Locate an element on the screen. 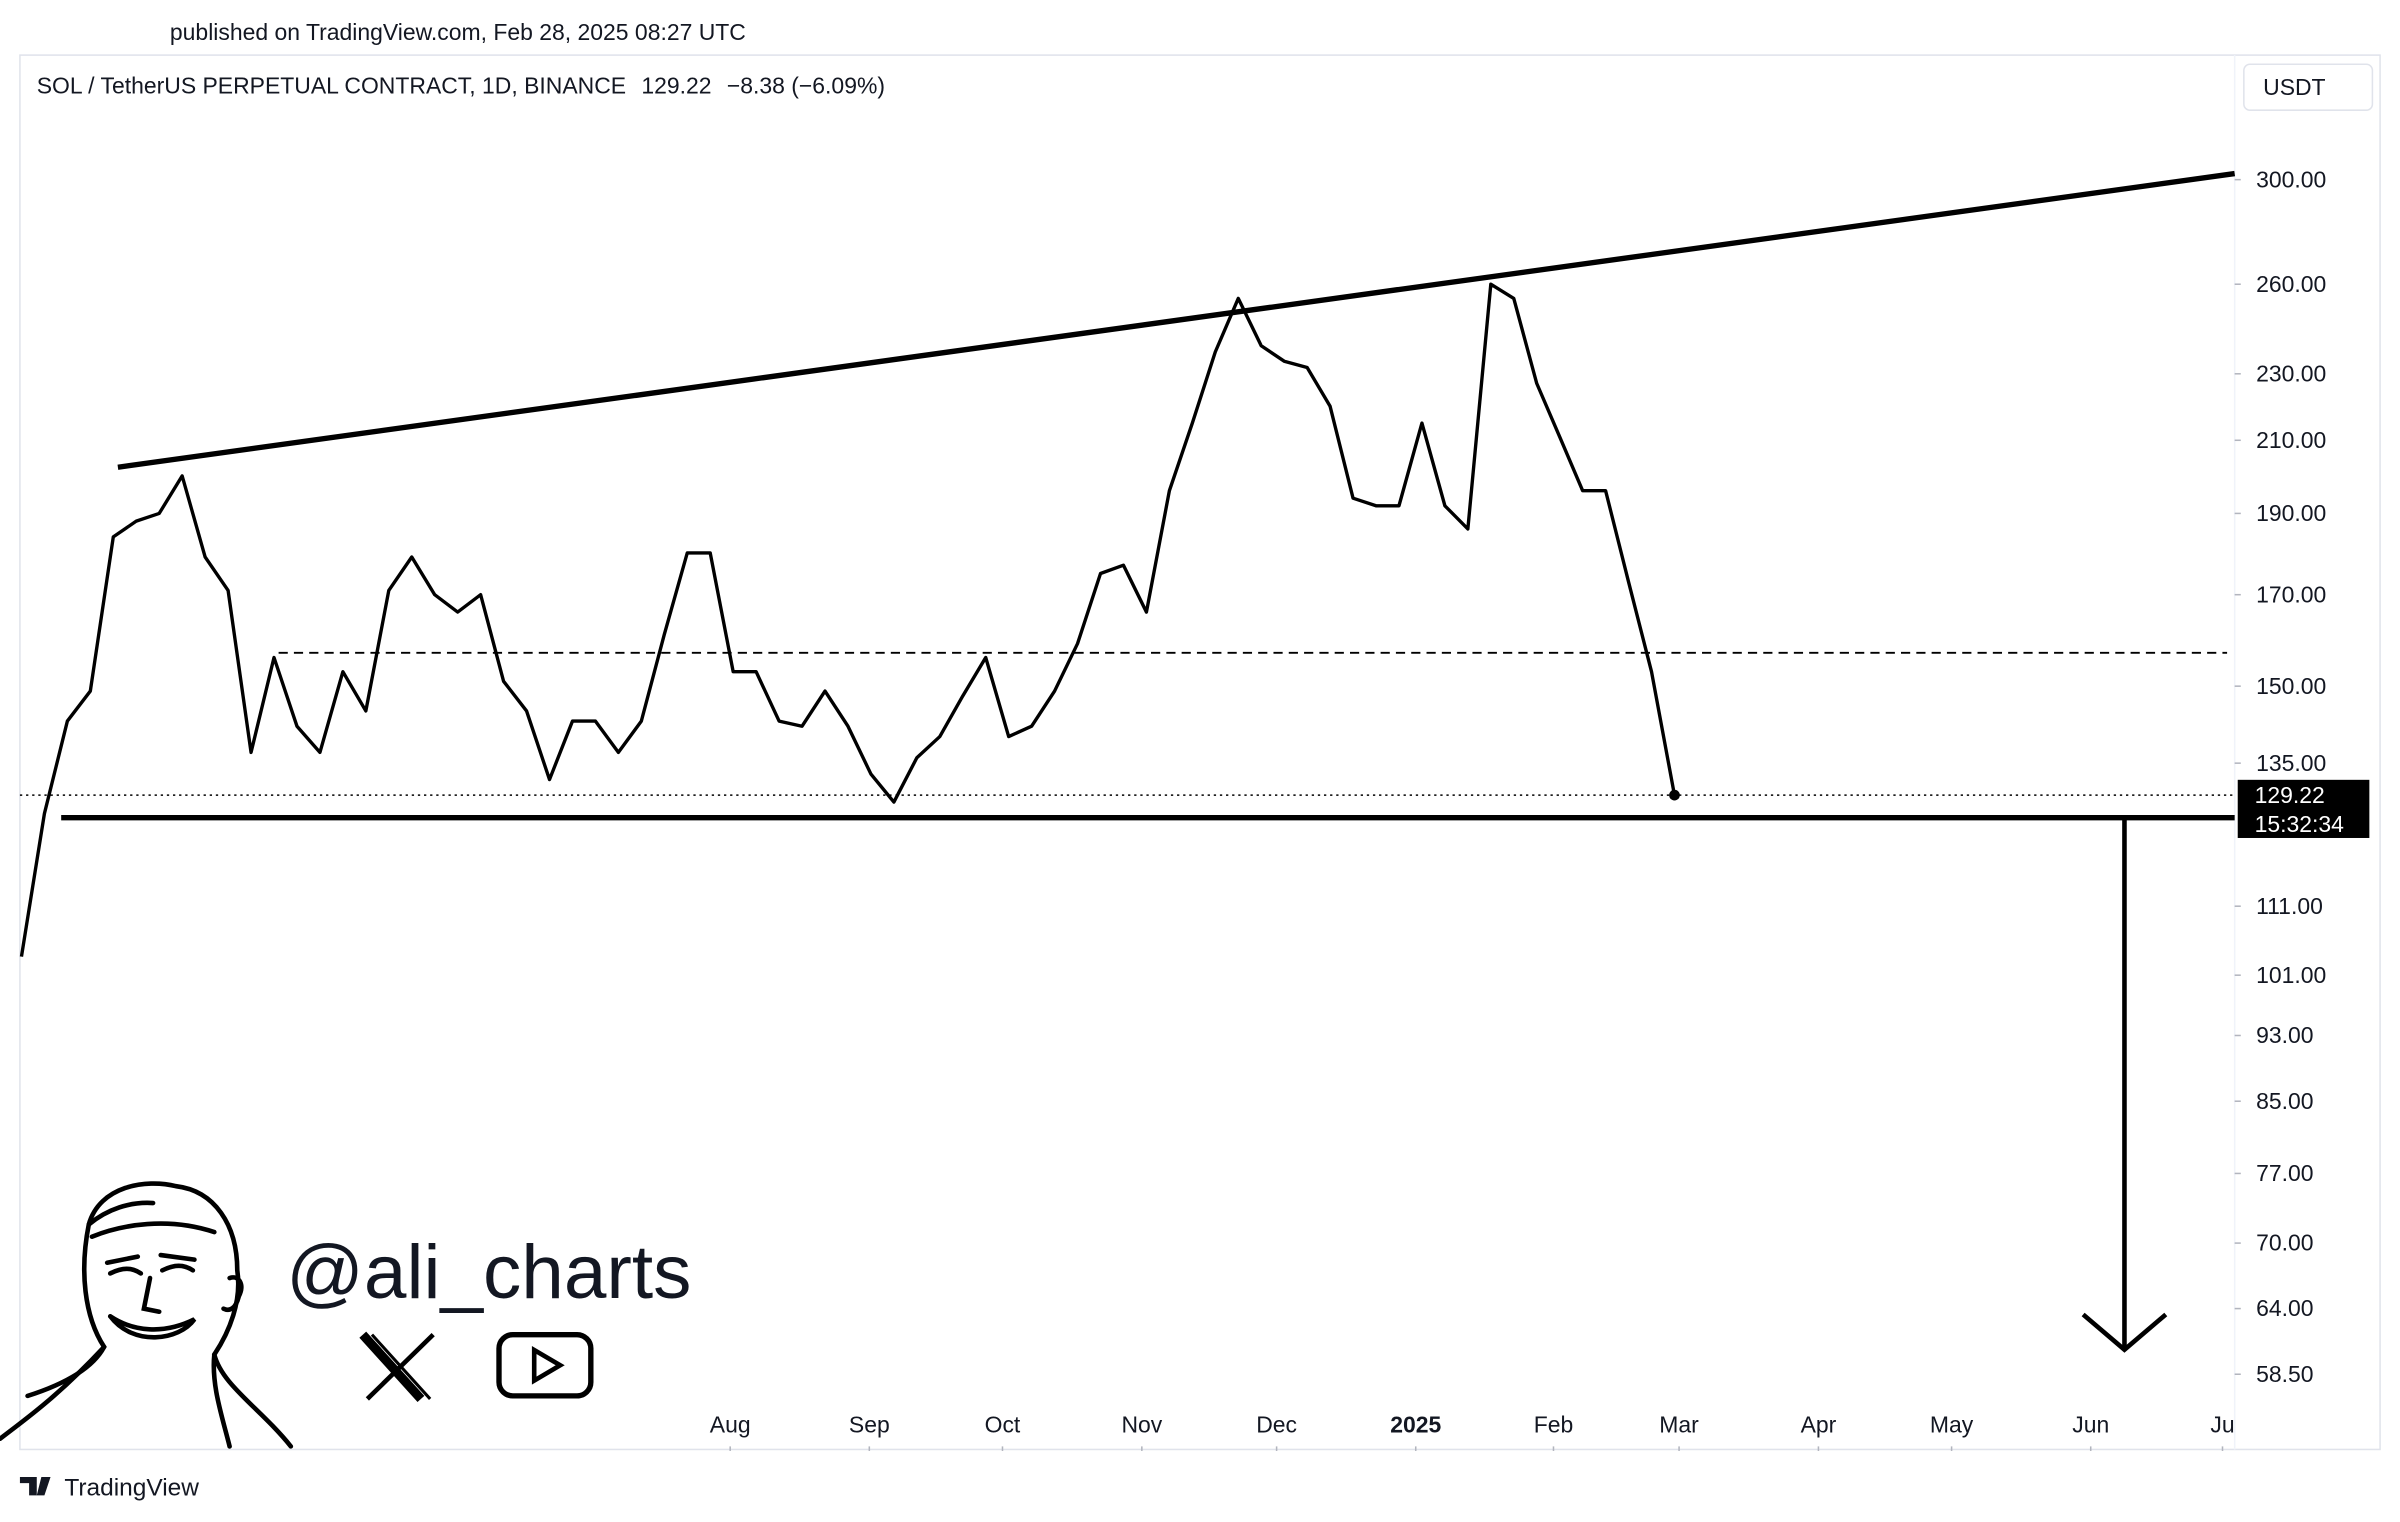 The image size is (2400, 1522). x-tick-label: Nov is located at coordinates (1141, 1425).